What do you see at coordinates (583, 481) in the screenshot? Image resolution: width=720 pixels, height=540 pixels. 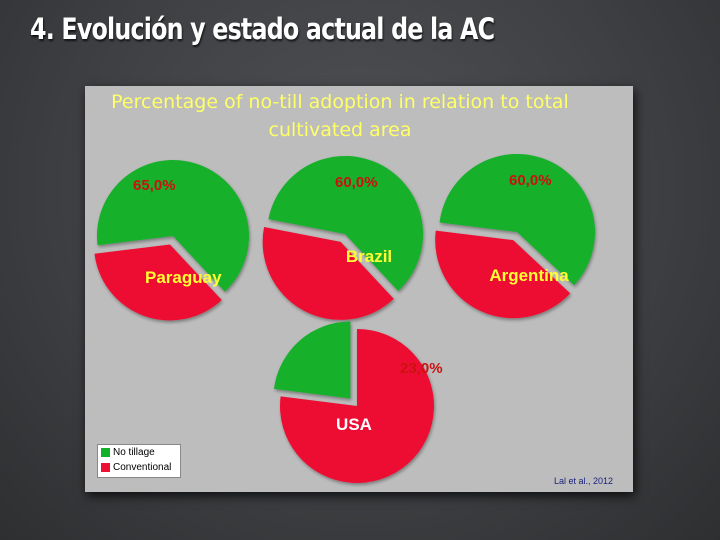 I see `citation: Lal et al., 2012` at bounding box center [583, 481].